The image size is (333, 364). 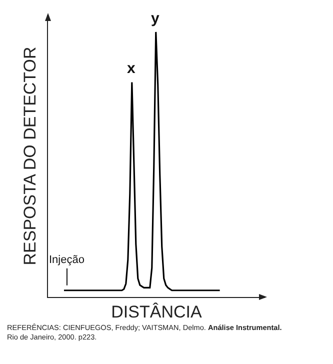 I want to click on y-axis-title: RESPOSTA DO DETECTOR, so click(x=30, y=156).